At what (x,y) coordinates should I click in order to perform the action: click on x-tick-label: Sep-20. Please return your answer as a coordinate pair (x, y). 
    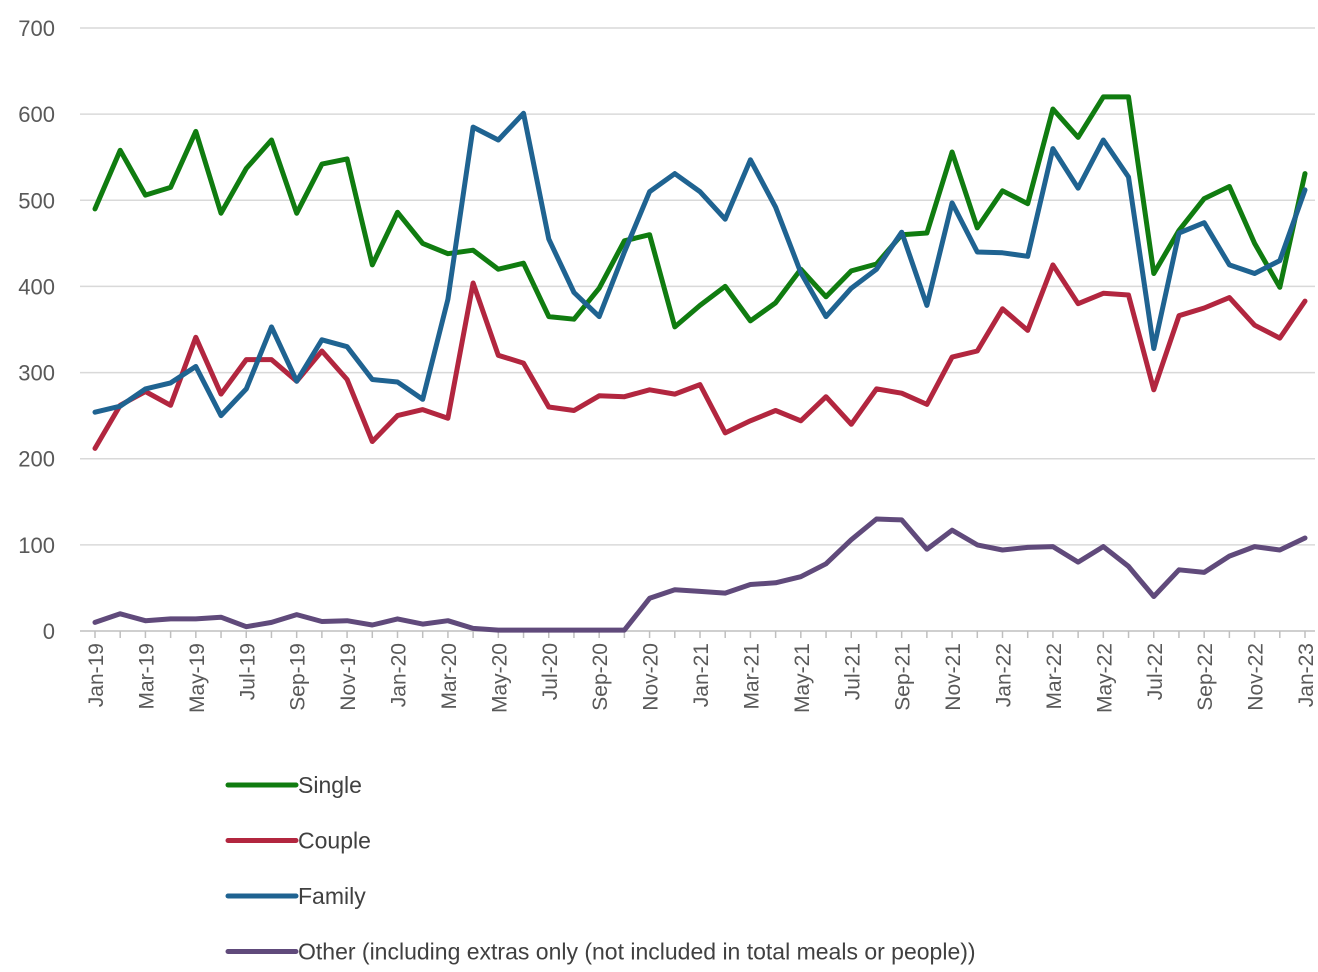
    Looking at the image, I should click on (600, 677).